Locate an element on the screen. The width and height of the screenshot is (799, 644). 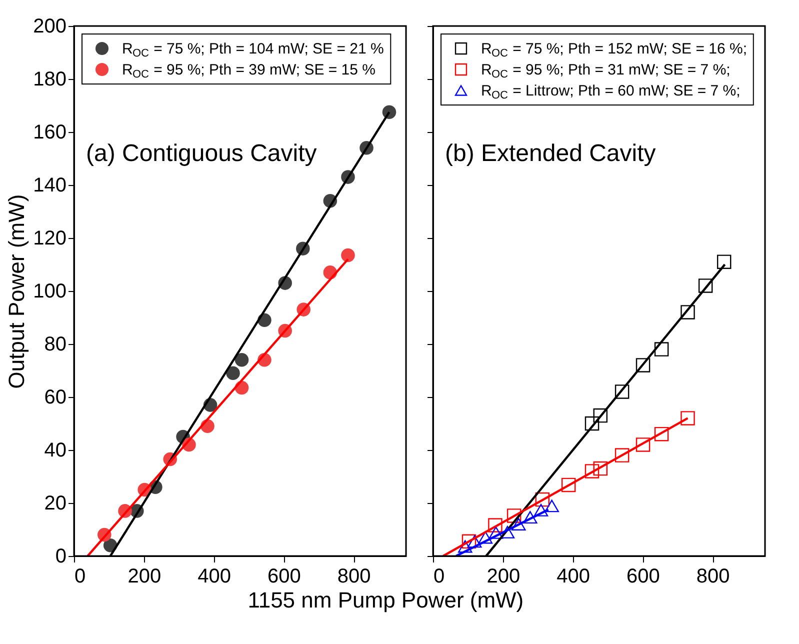
y-tick-label: 120 is located at coordinates (49, 239).